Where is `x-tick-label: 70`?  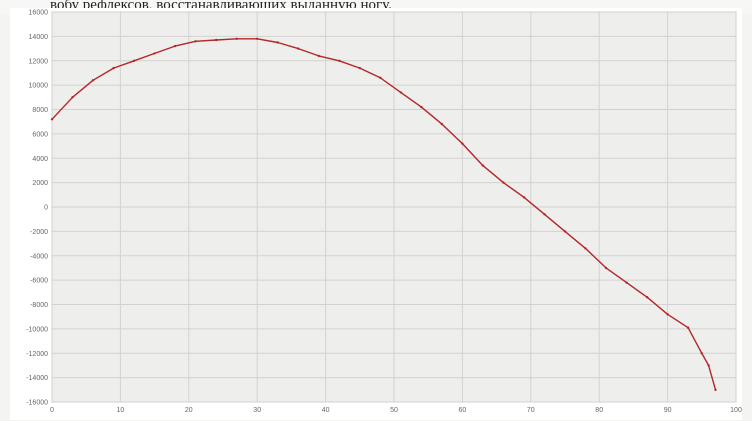
x-tick-label: 70 is located at coordinates (531, 410).